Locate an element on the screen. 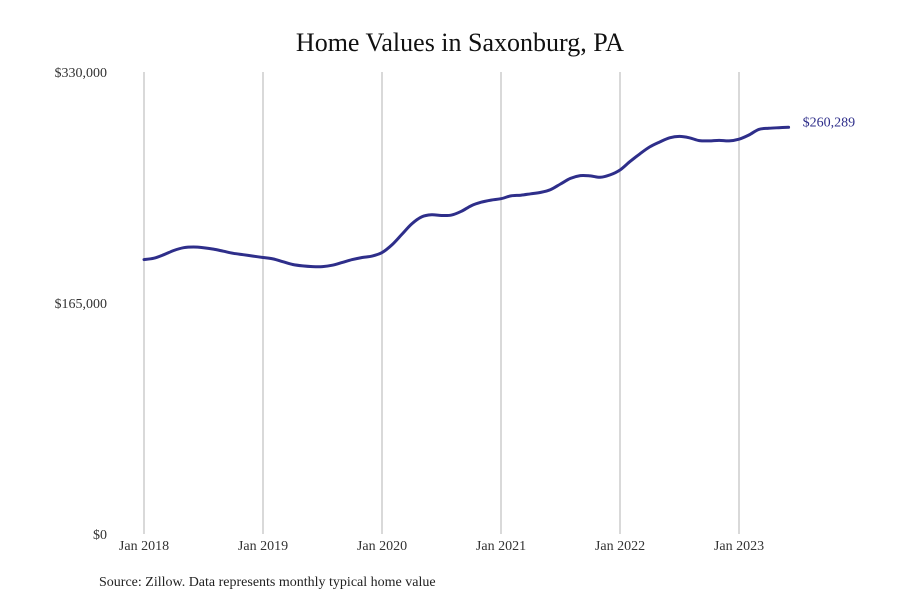 This screenshot has width=900, height=600. y-tick-label: $330,000 is located at coordinates (81, 73).